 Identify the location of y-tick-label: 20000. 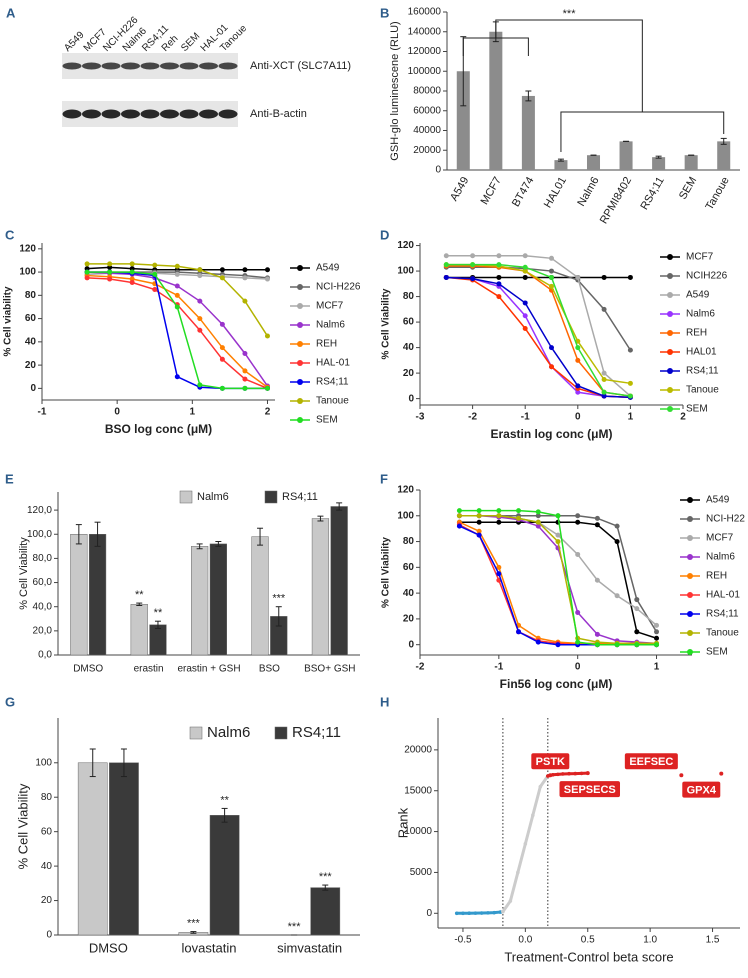
(427, 150).